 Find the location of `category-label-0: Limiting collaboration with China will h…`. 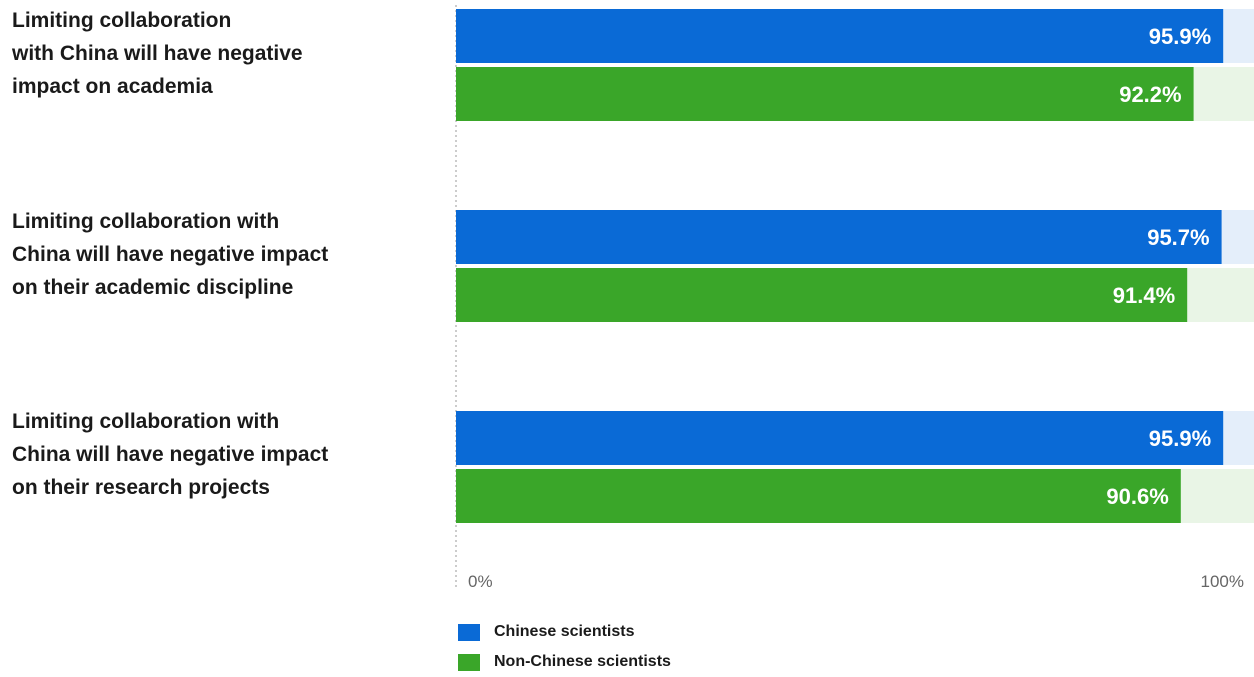

category-label-0: Limiting collaboration with China will h… is located at coordinates (212, 53).